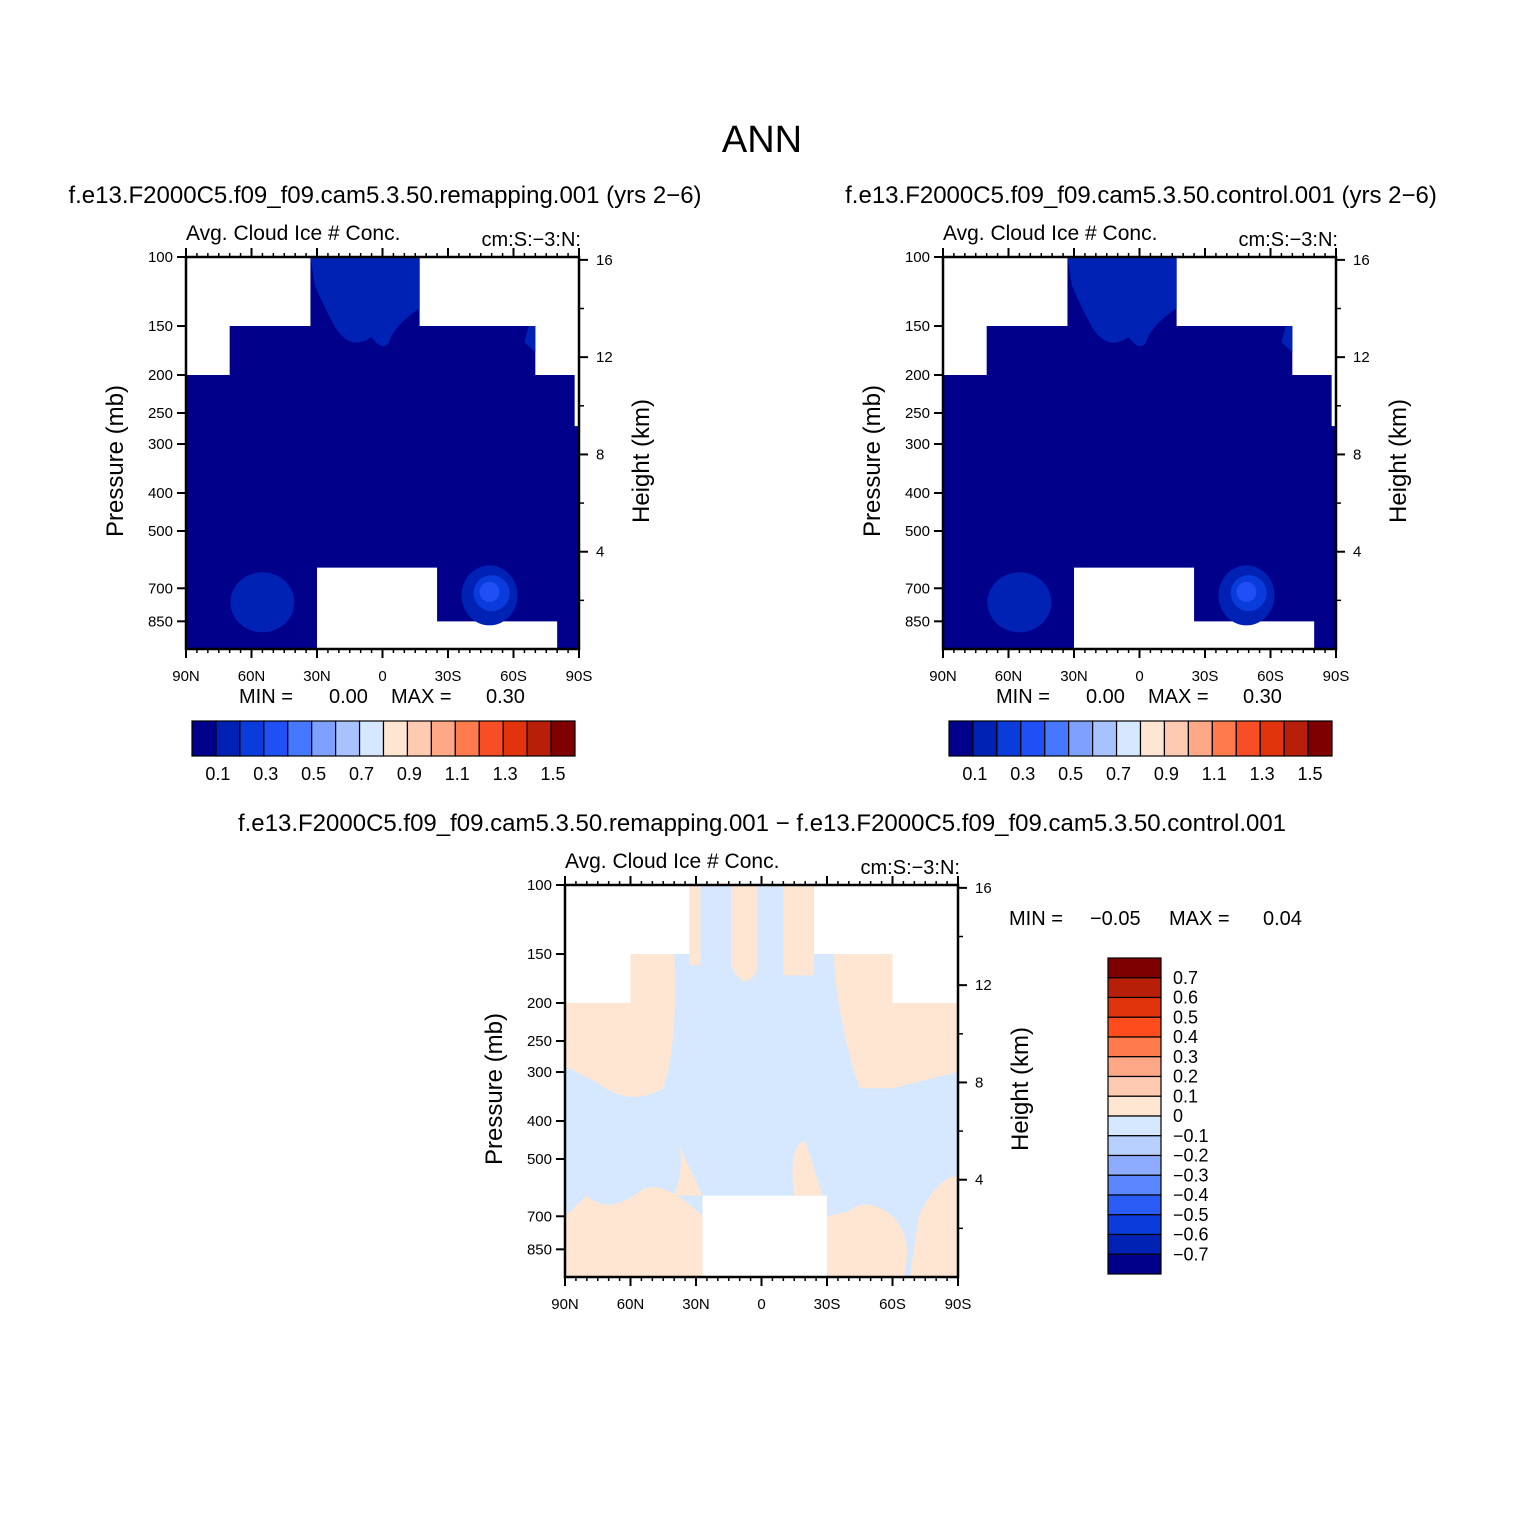  What do you see at coordinates (1105, 697) in the screenshot?
I see `min-value: 0.00` at bounding box center [1105, 697].